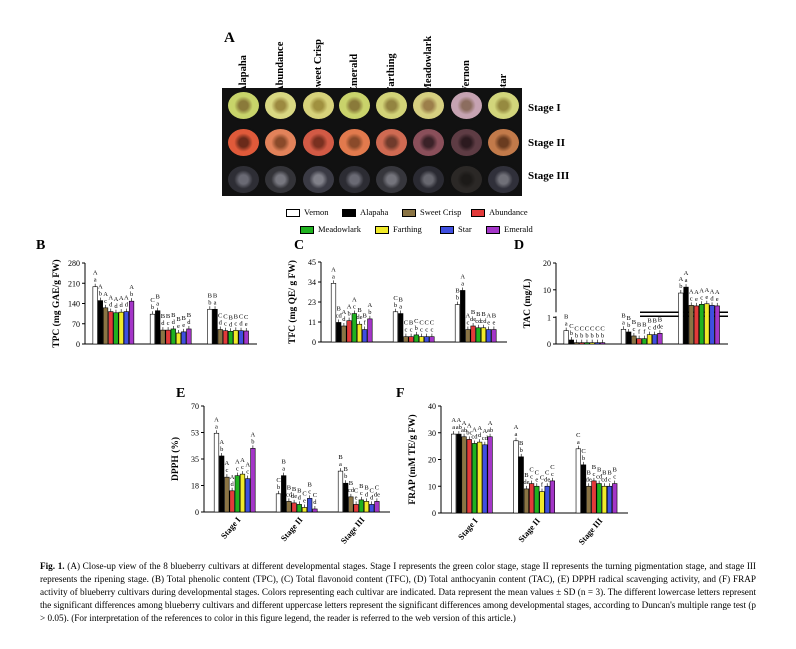 This screenshot has width=796, height=649. What do you see at coordinates (231, 527) in the screenshot?
I see `x-category-label: Stage I` at bounding box center [231, 527].